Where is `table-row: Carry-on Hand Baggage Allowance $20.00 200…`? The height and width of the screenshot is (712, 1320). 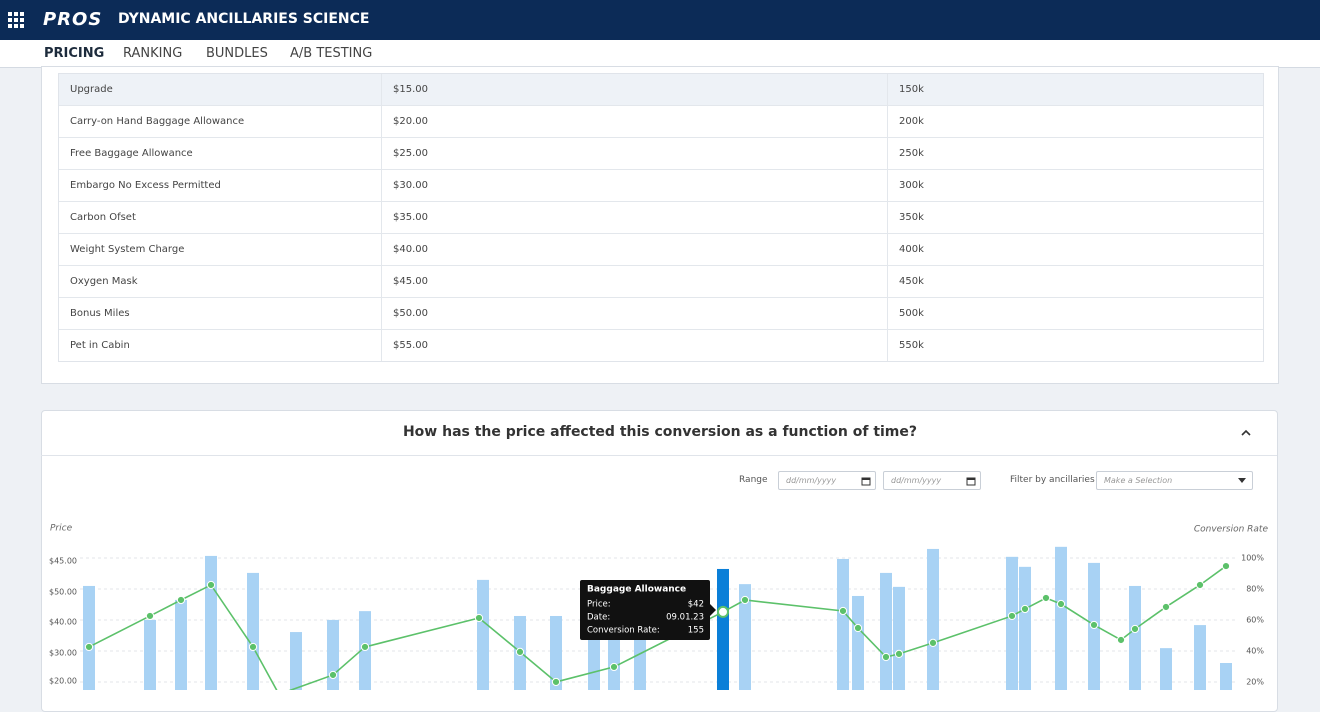
table-row: Carry-on Hand Baggage Allowance $20.00 200… is located at coordinates (661, 122).